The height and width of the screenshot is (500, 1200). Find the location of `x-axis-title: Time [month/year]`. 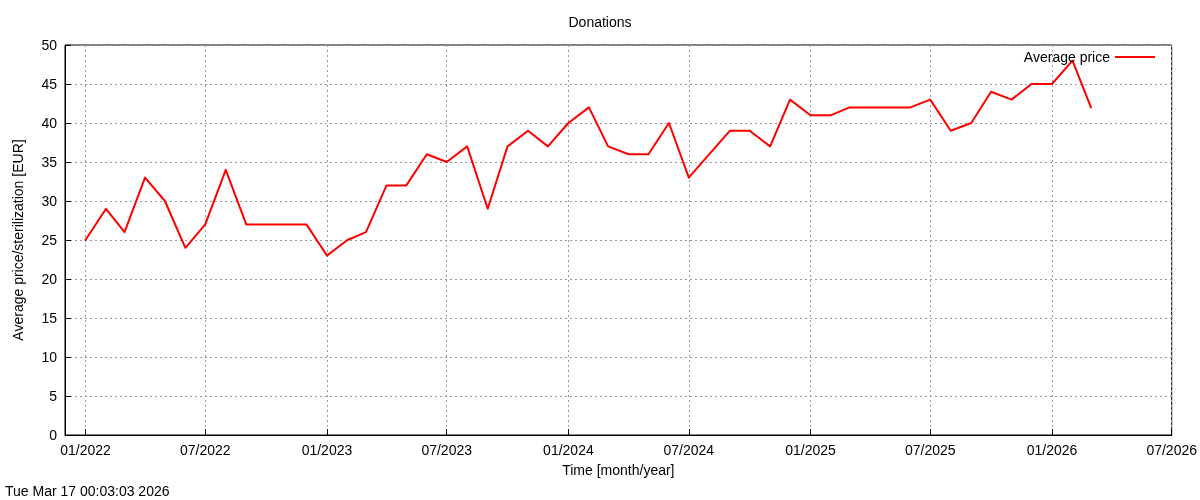

x-axis-title: Time [month/year] is located at coordinates (618, 470).